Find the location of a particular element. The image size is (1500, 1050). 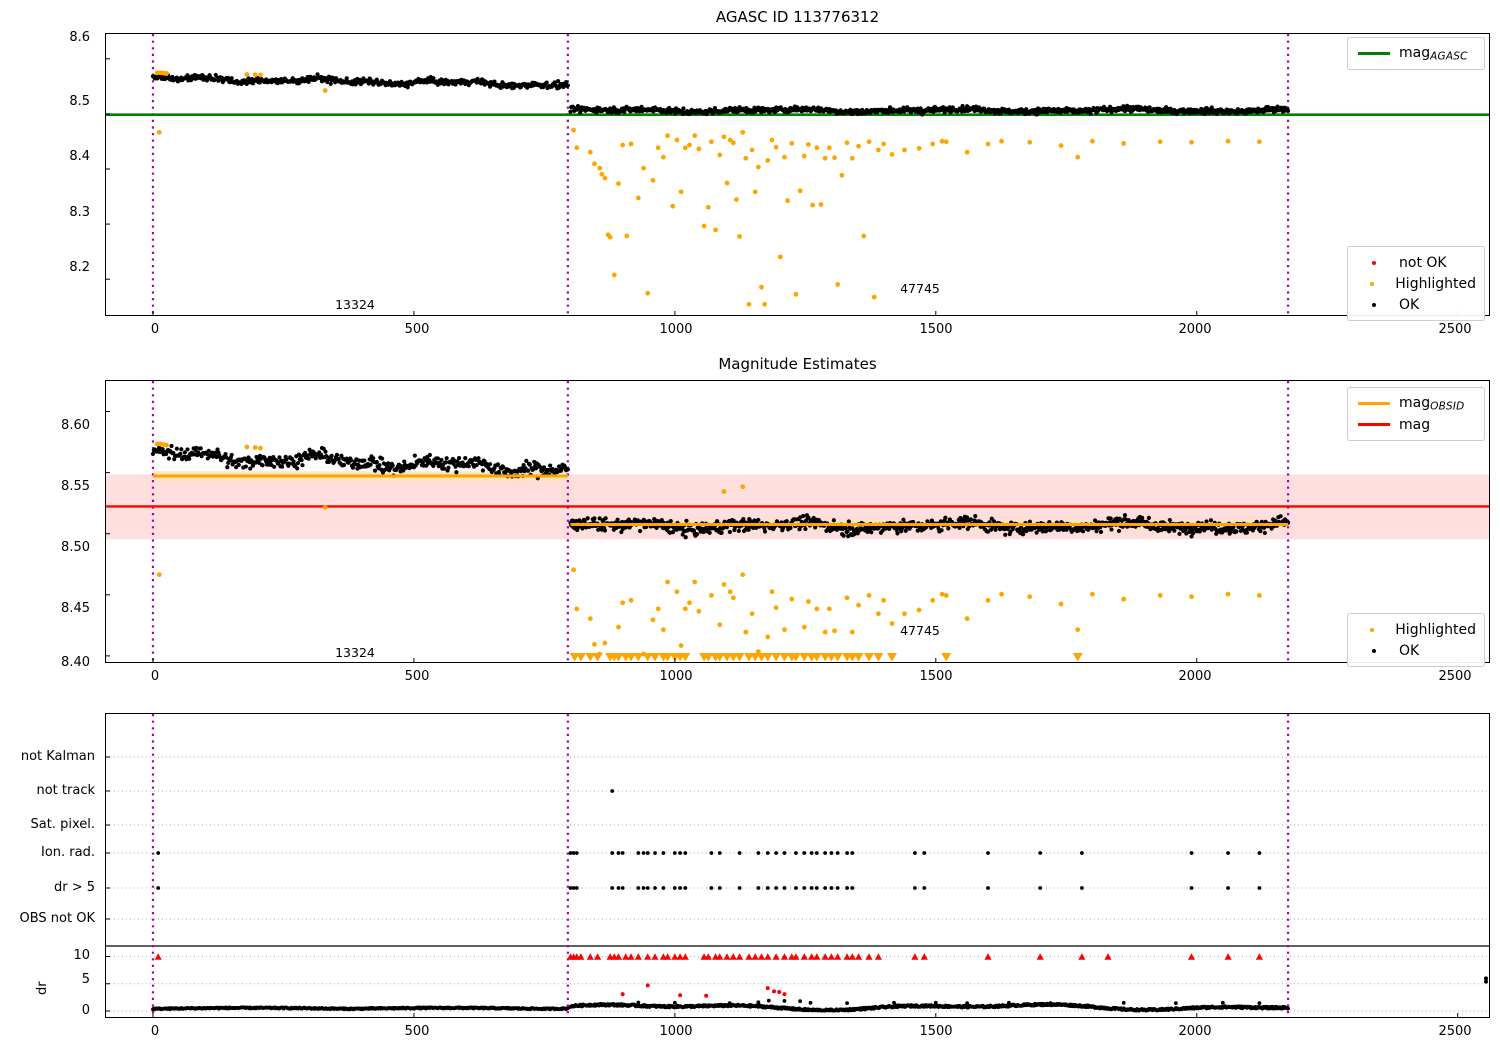

legend-entry: magOBSID is located at coordinates (1416, 403).